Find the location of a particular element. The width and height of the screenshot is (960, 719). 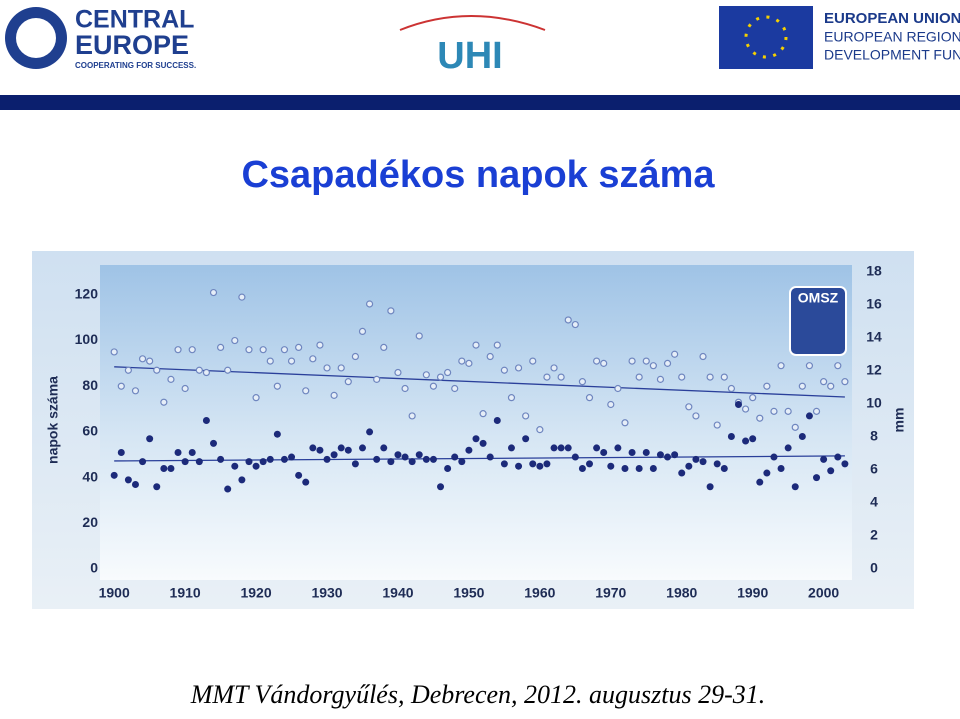

y2-tick-label: 0 is located at coordinates (874, 568).